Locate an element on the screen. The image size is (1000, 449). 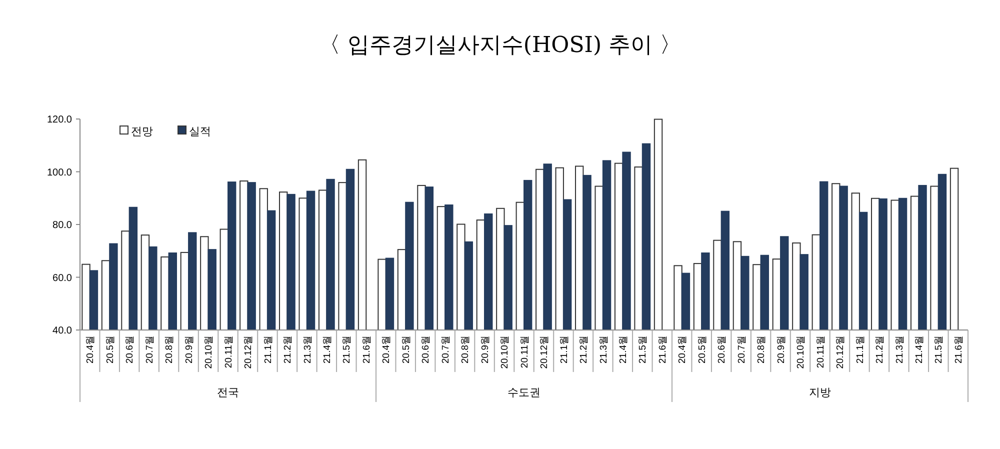
y-tick-label: 60.0 is located at coordinates (62, 278).